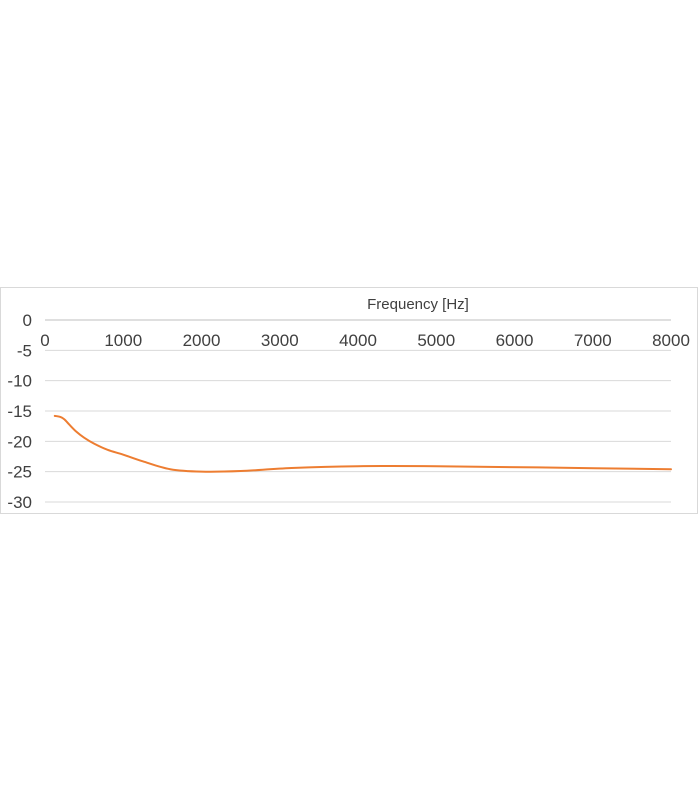  I want to click on y-tick-label: -5, so click(24, 350).